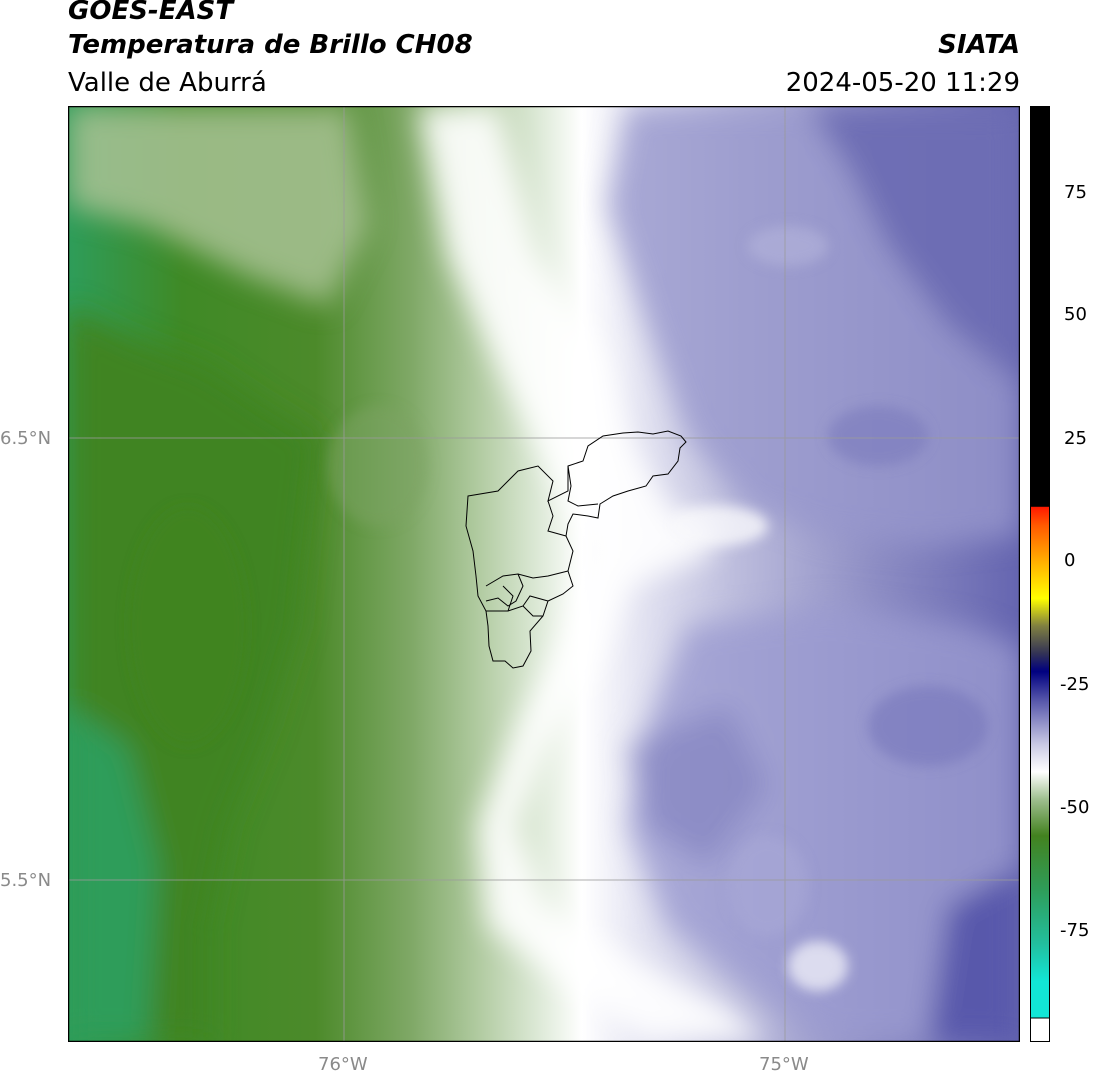 The width and height of the screenshot is (1094, 1078). What do you see at coordinates (1070, 560) in the screenshot?
I see `colorbar-tick-0: 0` at bounding box center [1070, 560].